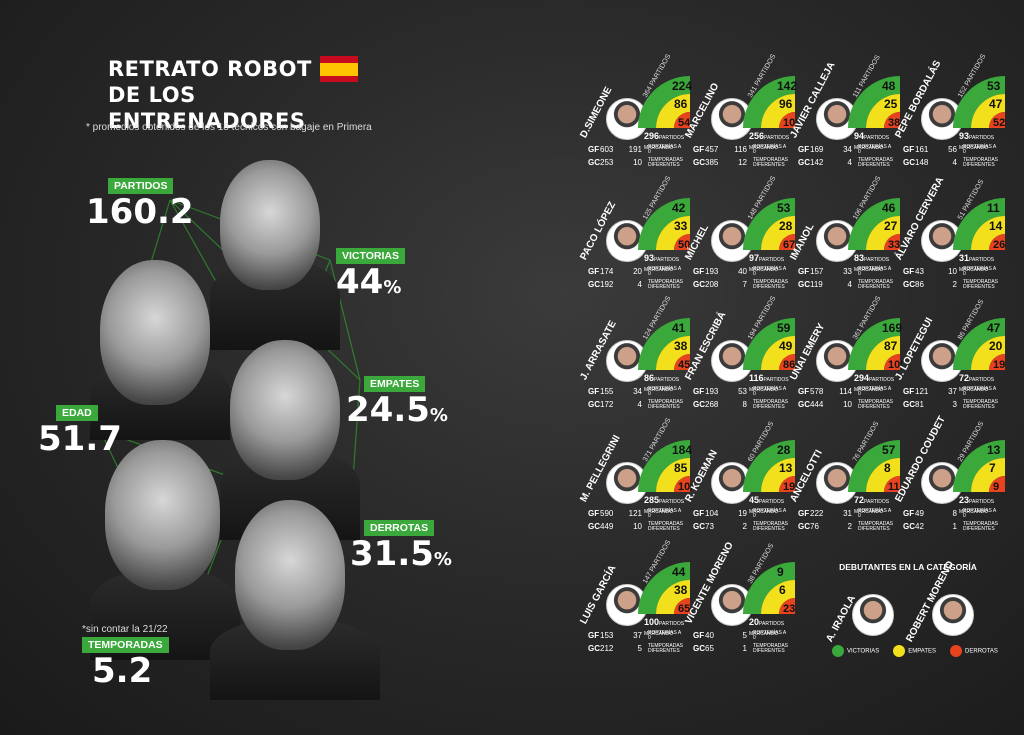 The image size is (1024, 735). Describe the element at coordinates (996, 487) in the screenshot. I see `derrotas-value: 9` at that location.